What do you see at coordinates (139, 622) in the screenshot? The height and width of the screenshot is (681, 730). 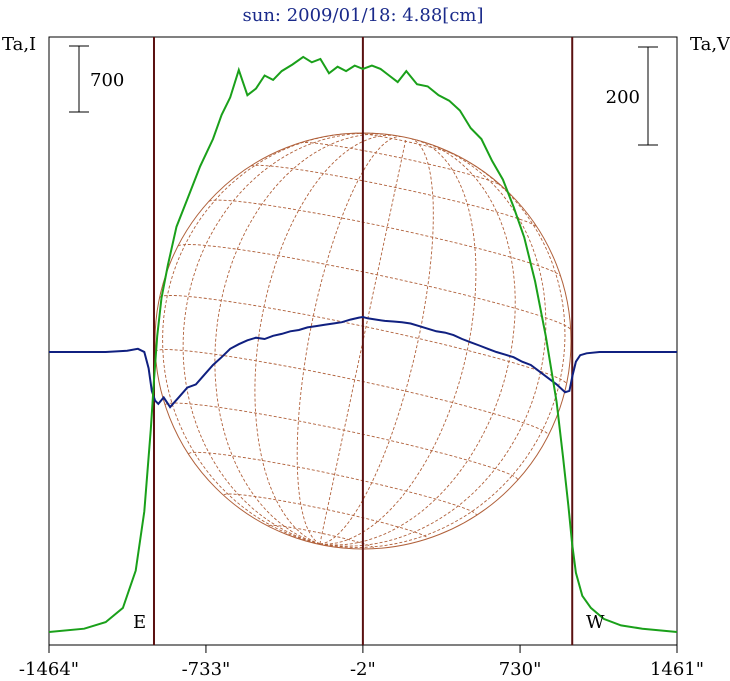 I see `limb-label-east: E` at bounding box center [139, 622].